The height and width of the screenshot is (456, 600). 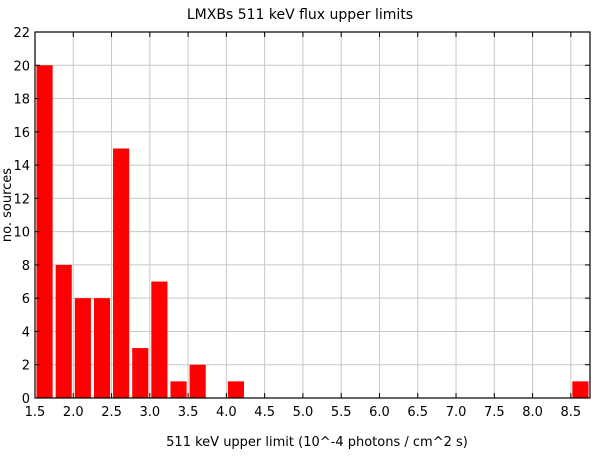 What do you see at coordinates (532, 412) in the screenshot?
I see `x-tick-label: 8.0` at bounding box center [532, 412].